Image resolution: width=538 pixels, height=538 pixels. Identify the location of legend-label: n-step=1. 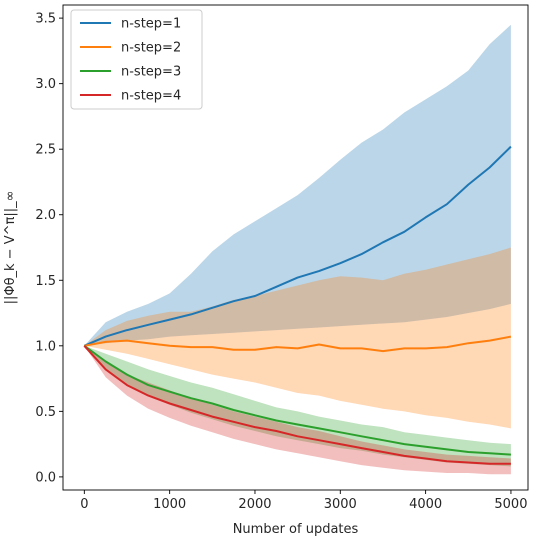
(151, 24).